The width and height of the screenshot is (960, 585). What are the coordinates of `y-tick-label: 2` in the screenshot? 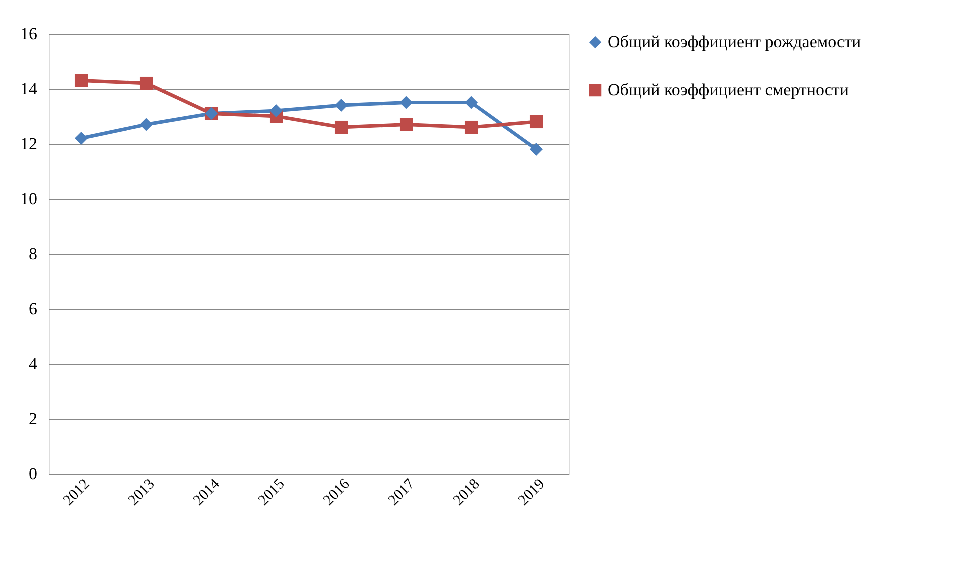 It's located at (33, 419).